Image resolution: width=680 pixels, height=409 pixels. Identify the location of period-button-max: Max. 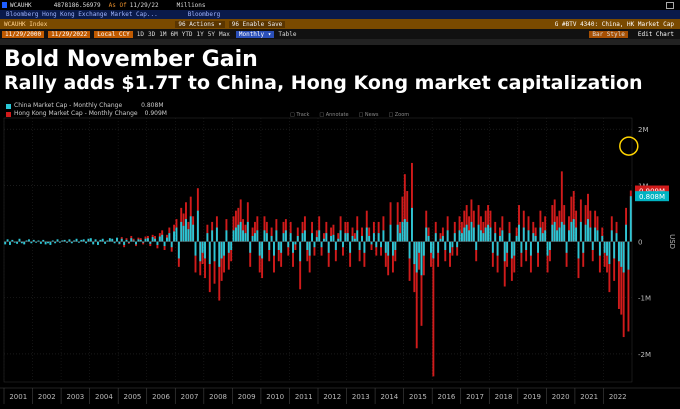
(224, 34).